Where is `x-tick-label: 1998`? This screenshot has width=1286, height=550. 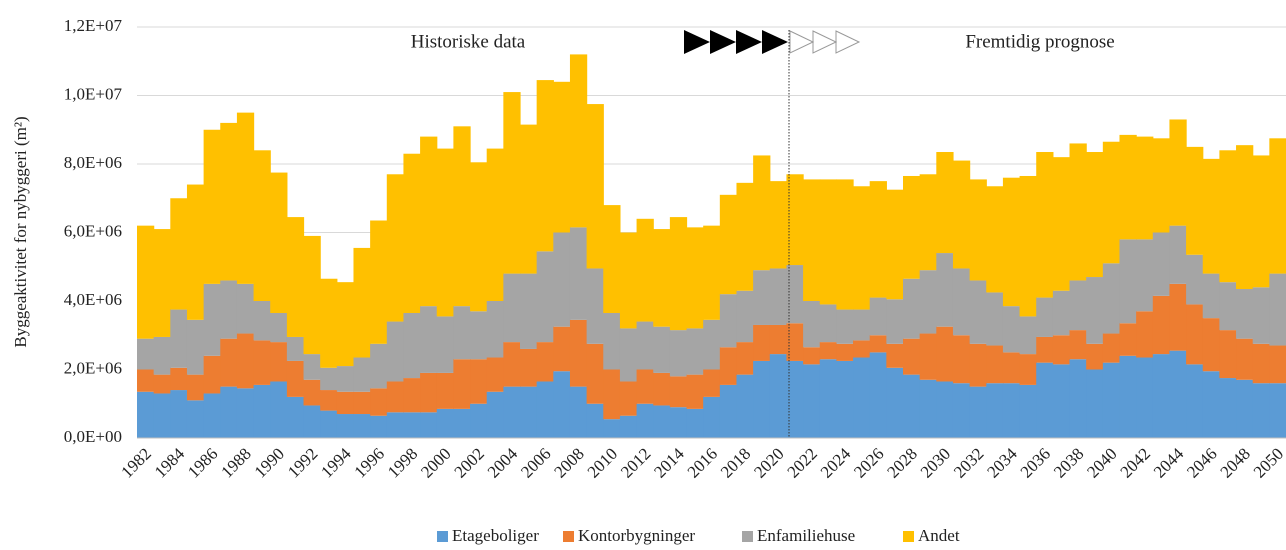
x-tick-label: 1998 is located at coordinates (402, 462).